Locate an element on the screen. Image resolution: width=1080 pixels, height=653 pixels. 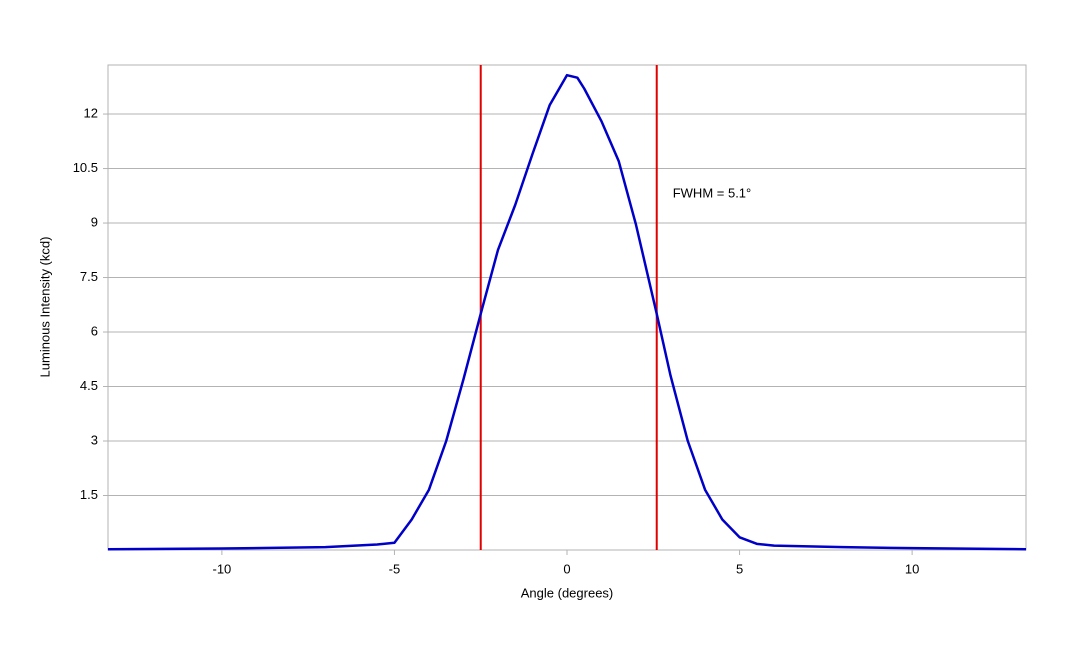
x-tick-label: 5 is located at coordinates (739, 568).